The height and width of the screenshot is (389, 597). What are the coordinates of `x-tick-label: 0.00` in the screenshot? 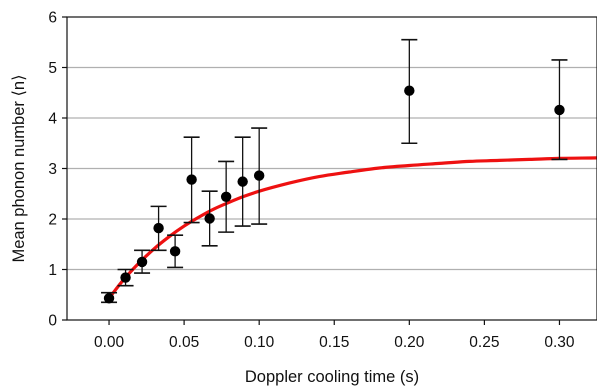 It's located at (109, 342).